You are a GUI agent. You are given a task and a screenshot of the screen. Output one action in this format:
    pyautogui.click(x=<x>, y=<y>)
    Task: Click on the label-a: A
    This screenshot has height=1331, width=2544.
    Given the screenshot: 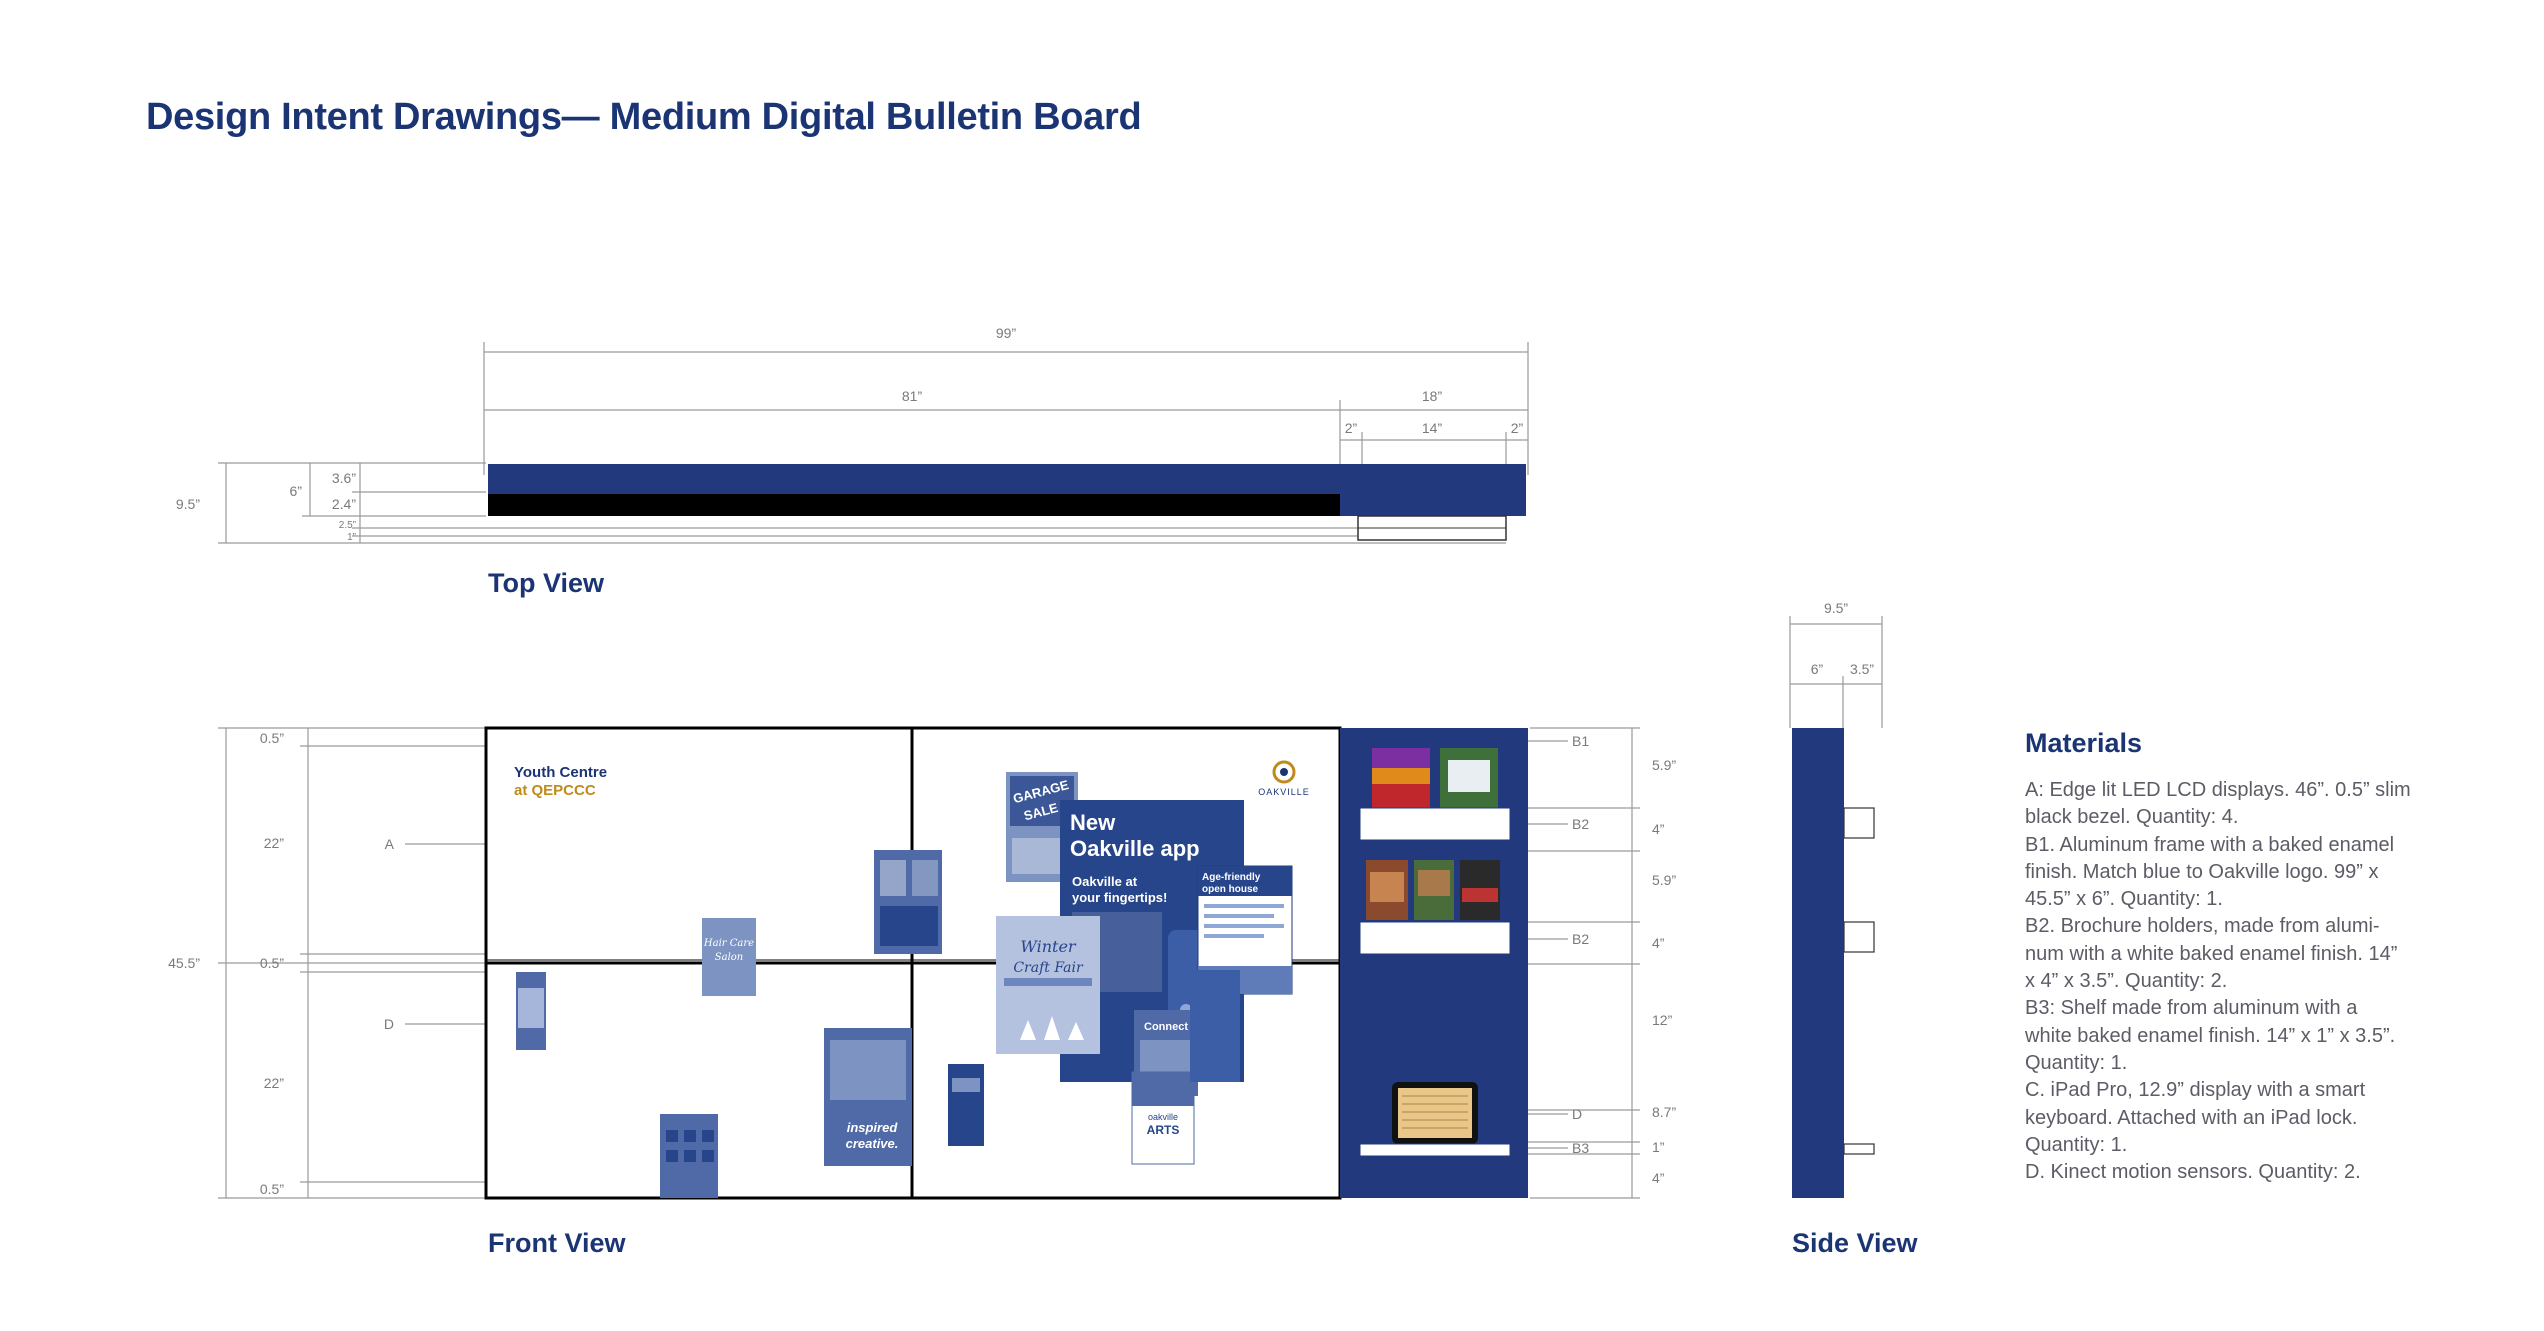 What is the action you would take?
    pyautogui.click(x=390, y=844)
    